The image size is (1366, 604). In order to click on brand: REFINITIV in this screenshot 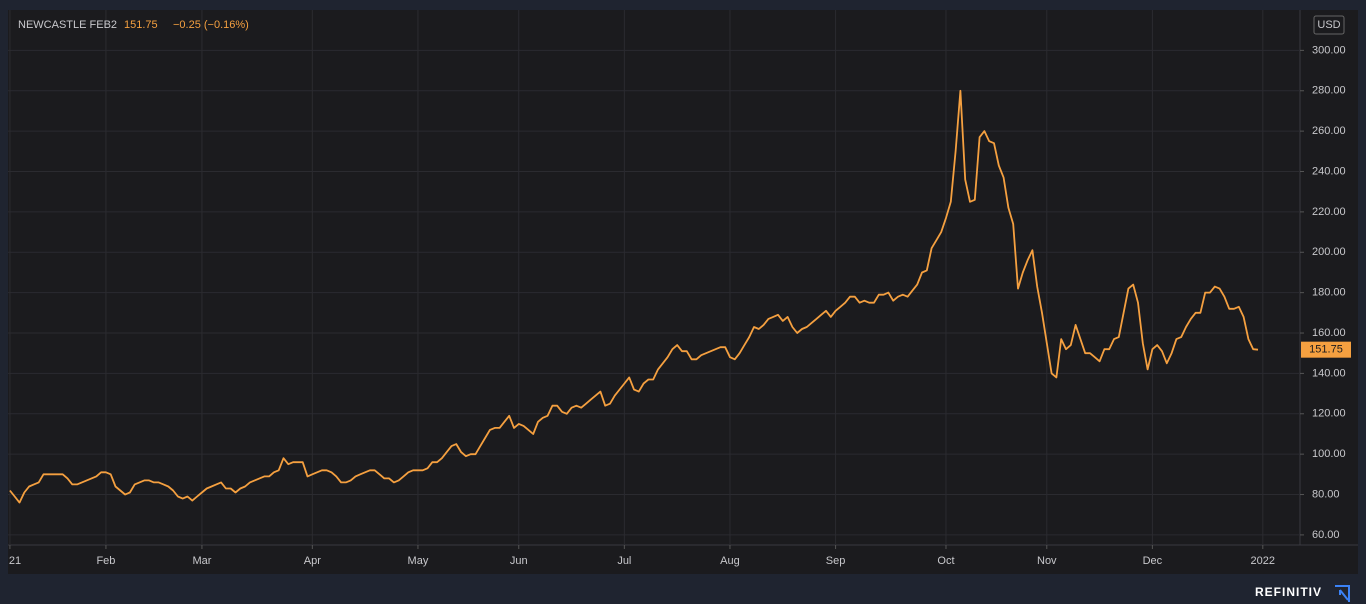, I will do `click(1288, 592)`.